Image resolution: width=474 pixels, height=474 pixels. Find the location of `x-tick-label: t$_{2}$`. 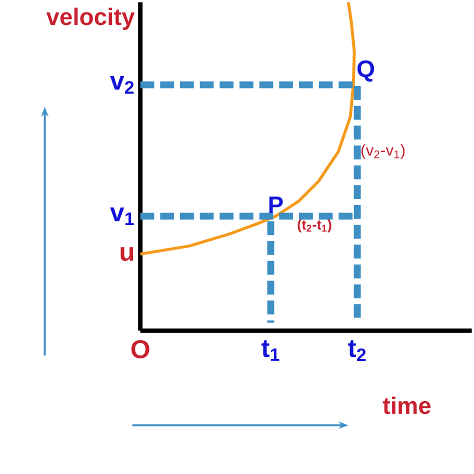

x-tick-label: t$_{2}$ is located at coordinates (357, 351).